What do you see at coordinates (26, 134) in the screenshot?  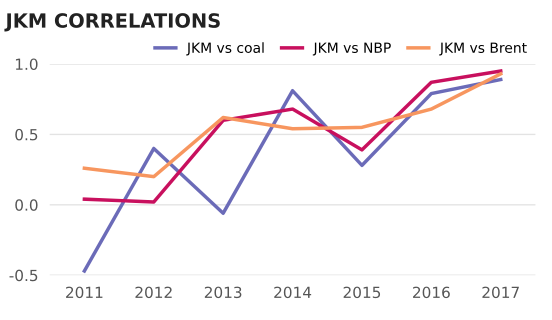 I see `y-tick-label: 0.5` at bounding box center [26, 134].